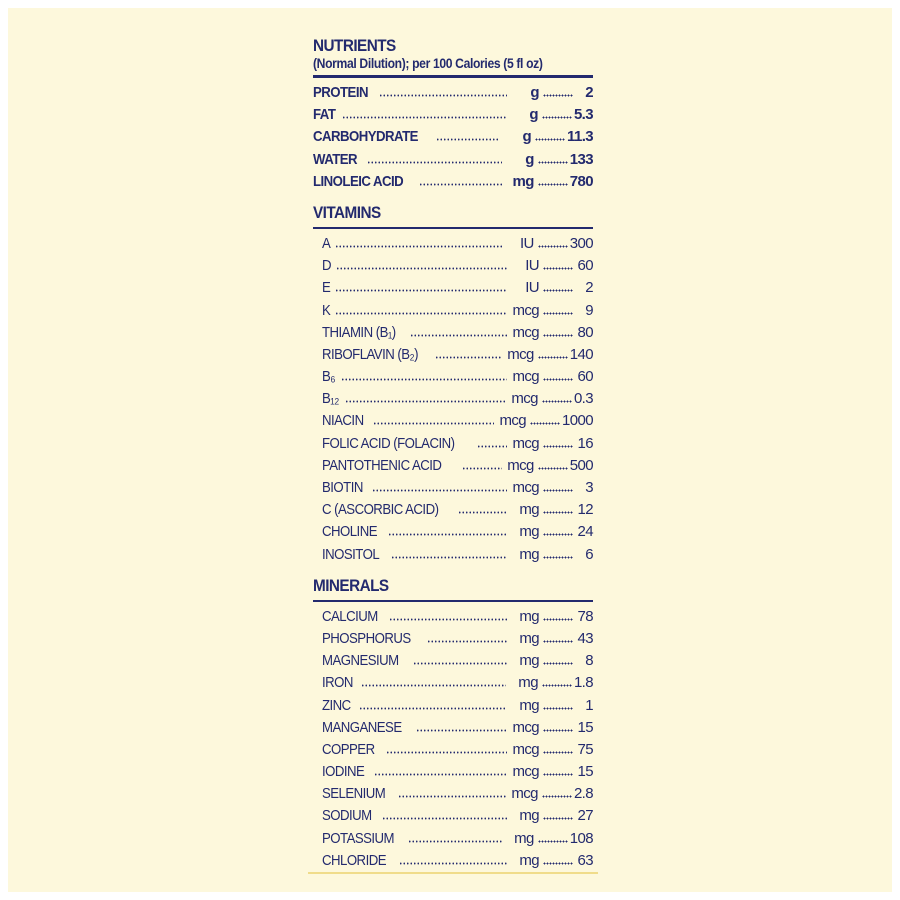 The width and height of the screenshot is (900, 900). I want to click on amount: 3, so click(589, 487).